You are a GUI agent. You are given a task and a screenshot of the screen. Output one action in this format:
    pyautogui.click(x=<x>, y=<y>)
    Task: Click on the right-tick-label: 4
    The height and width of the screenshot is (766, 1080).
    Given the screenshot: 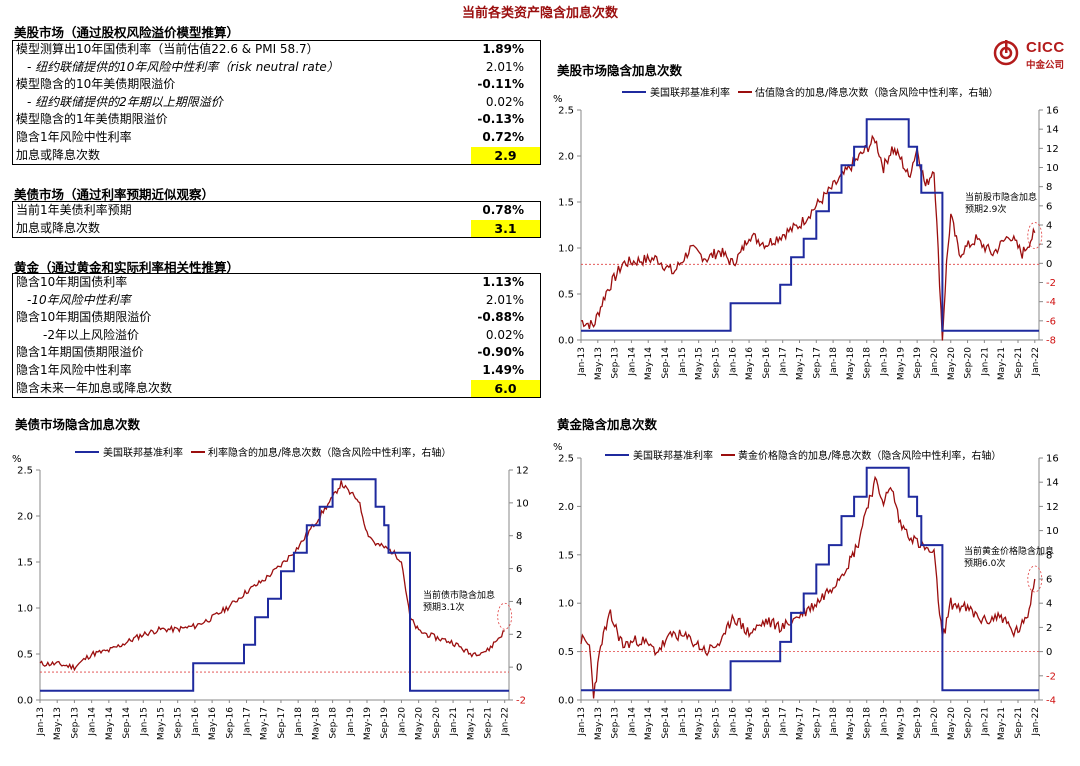 What is the action you would take?
    pyautogui.click(x=1049, y=604)
    